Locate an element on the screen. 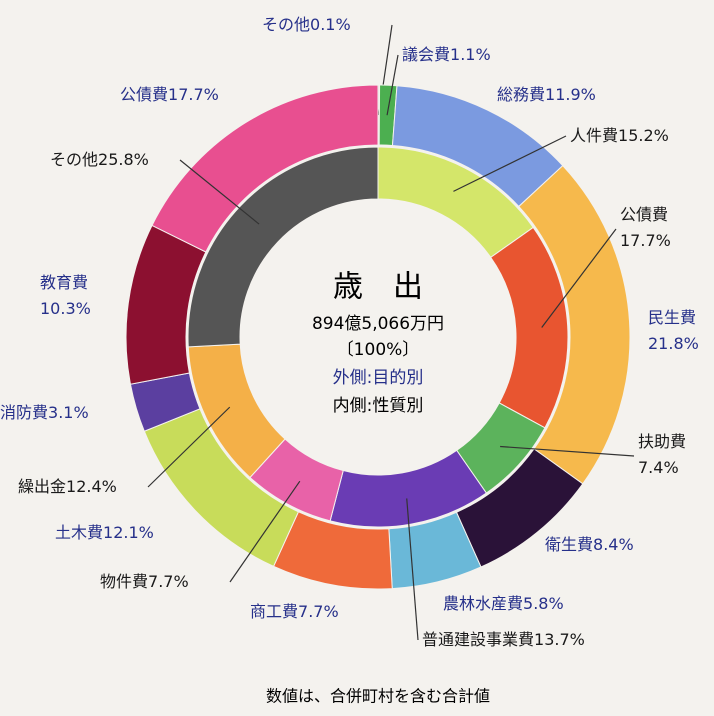  label-value: 13.7% is located at coordinates (559, 639).